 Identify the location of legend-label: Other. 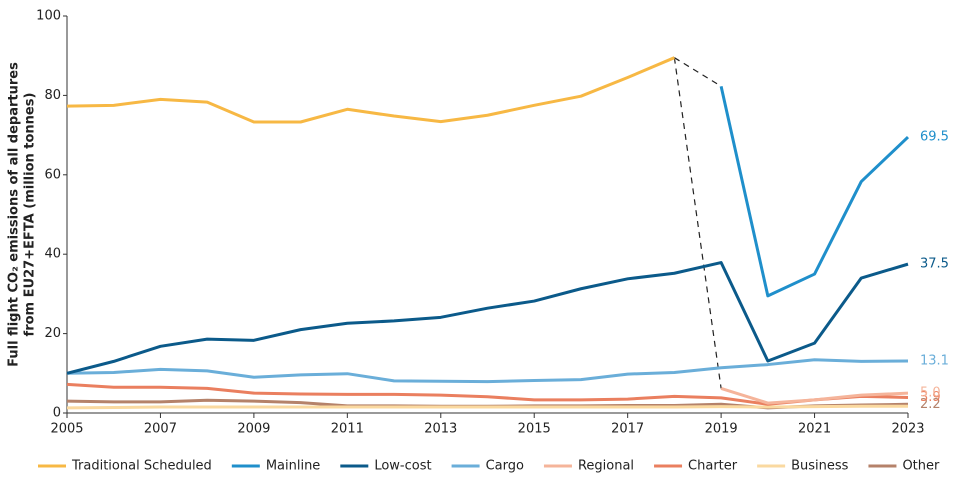
(921, 466).